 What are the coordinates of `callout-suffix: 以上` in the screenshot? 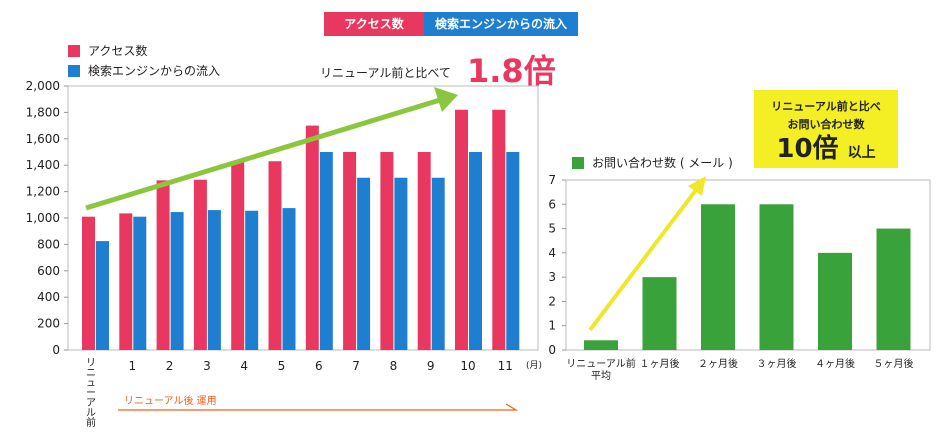 It's located at (861, 153).